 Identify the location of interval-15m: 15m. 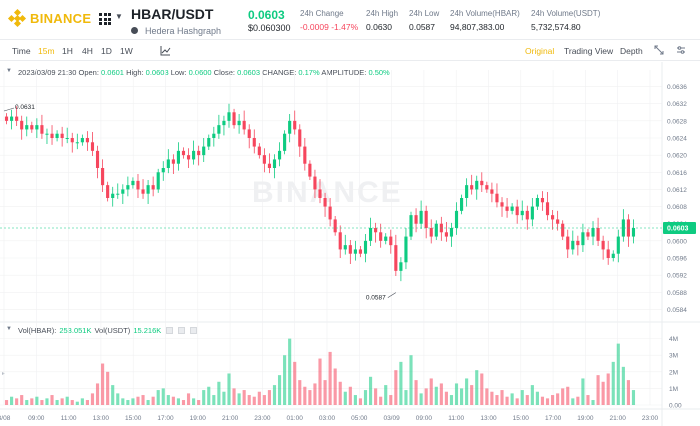
(46, 51).